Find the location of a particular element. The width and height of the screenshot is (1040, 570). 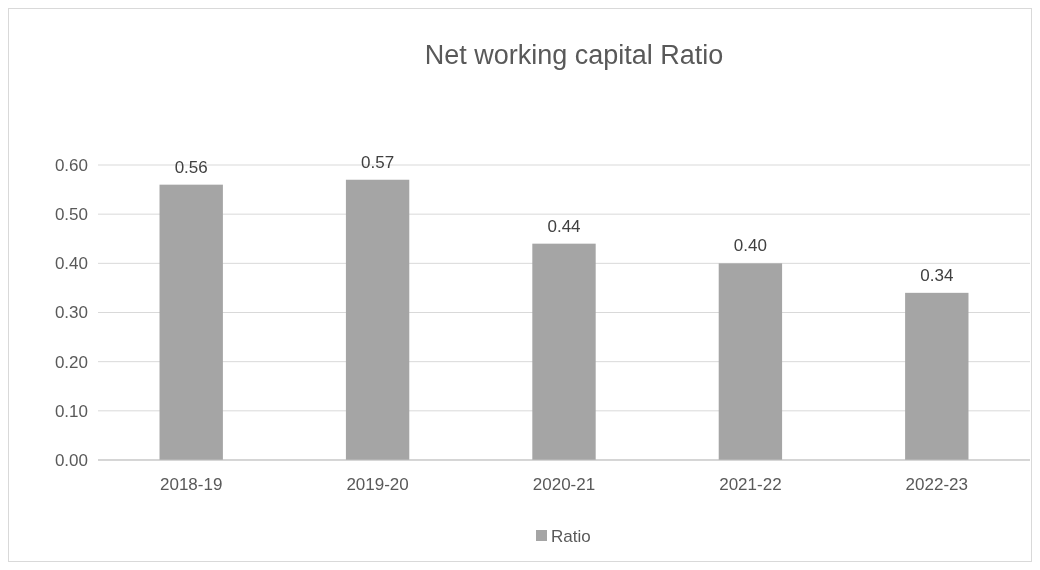

y-tick-label: 0.20 is located at coordinates (71, 362).